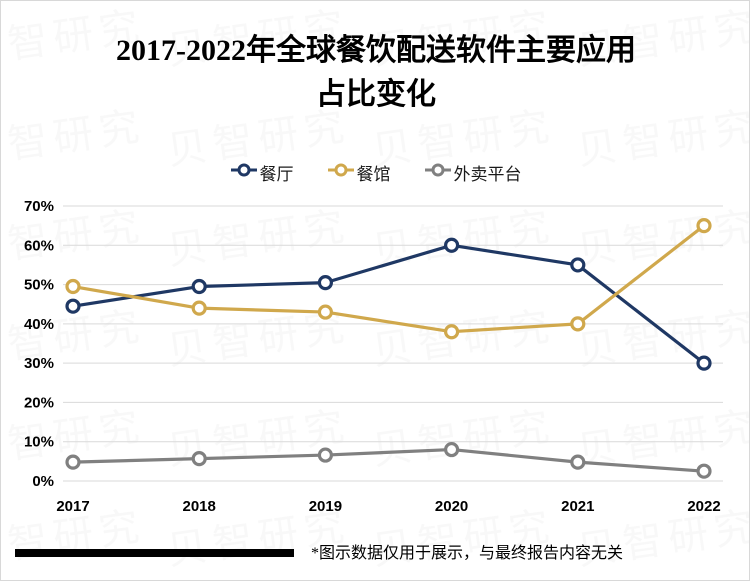  Describe the element at coordinates (39, 402) in the screenshot. I see `y-axis-tick-label: 20%` at that location.